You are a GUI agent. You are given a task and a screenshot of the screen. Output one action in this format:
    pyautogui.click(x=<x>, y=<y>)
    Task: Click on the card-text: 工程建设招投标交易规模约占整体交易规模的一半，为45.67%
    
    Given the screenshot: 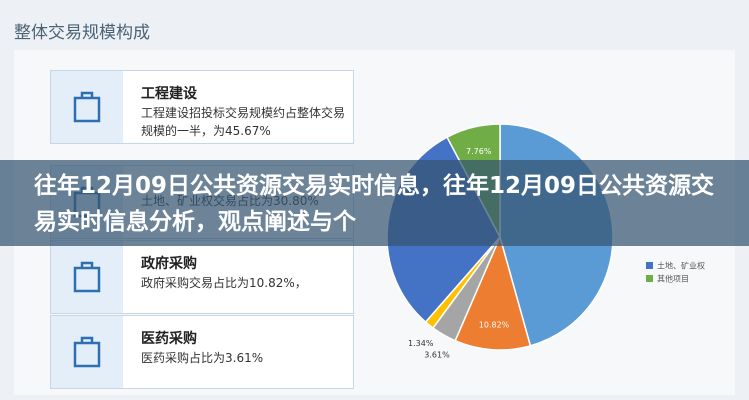 What is the action you would take?
    pyautogui.click(x=243, y=122)
    